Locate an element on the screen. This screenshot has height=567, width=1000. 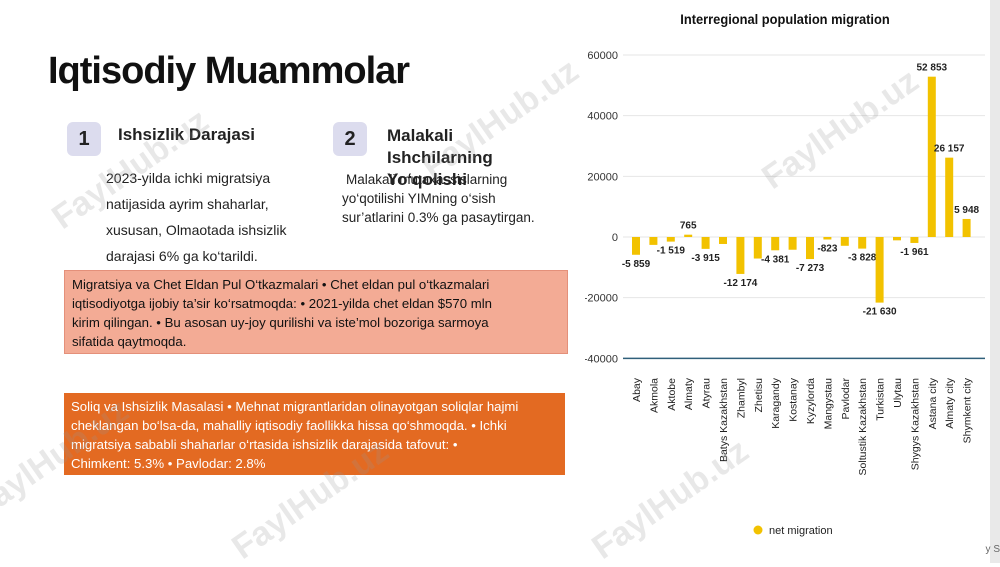
category-label: Batys Kazakhstan is located at coordinates (724, 420).